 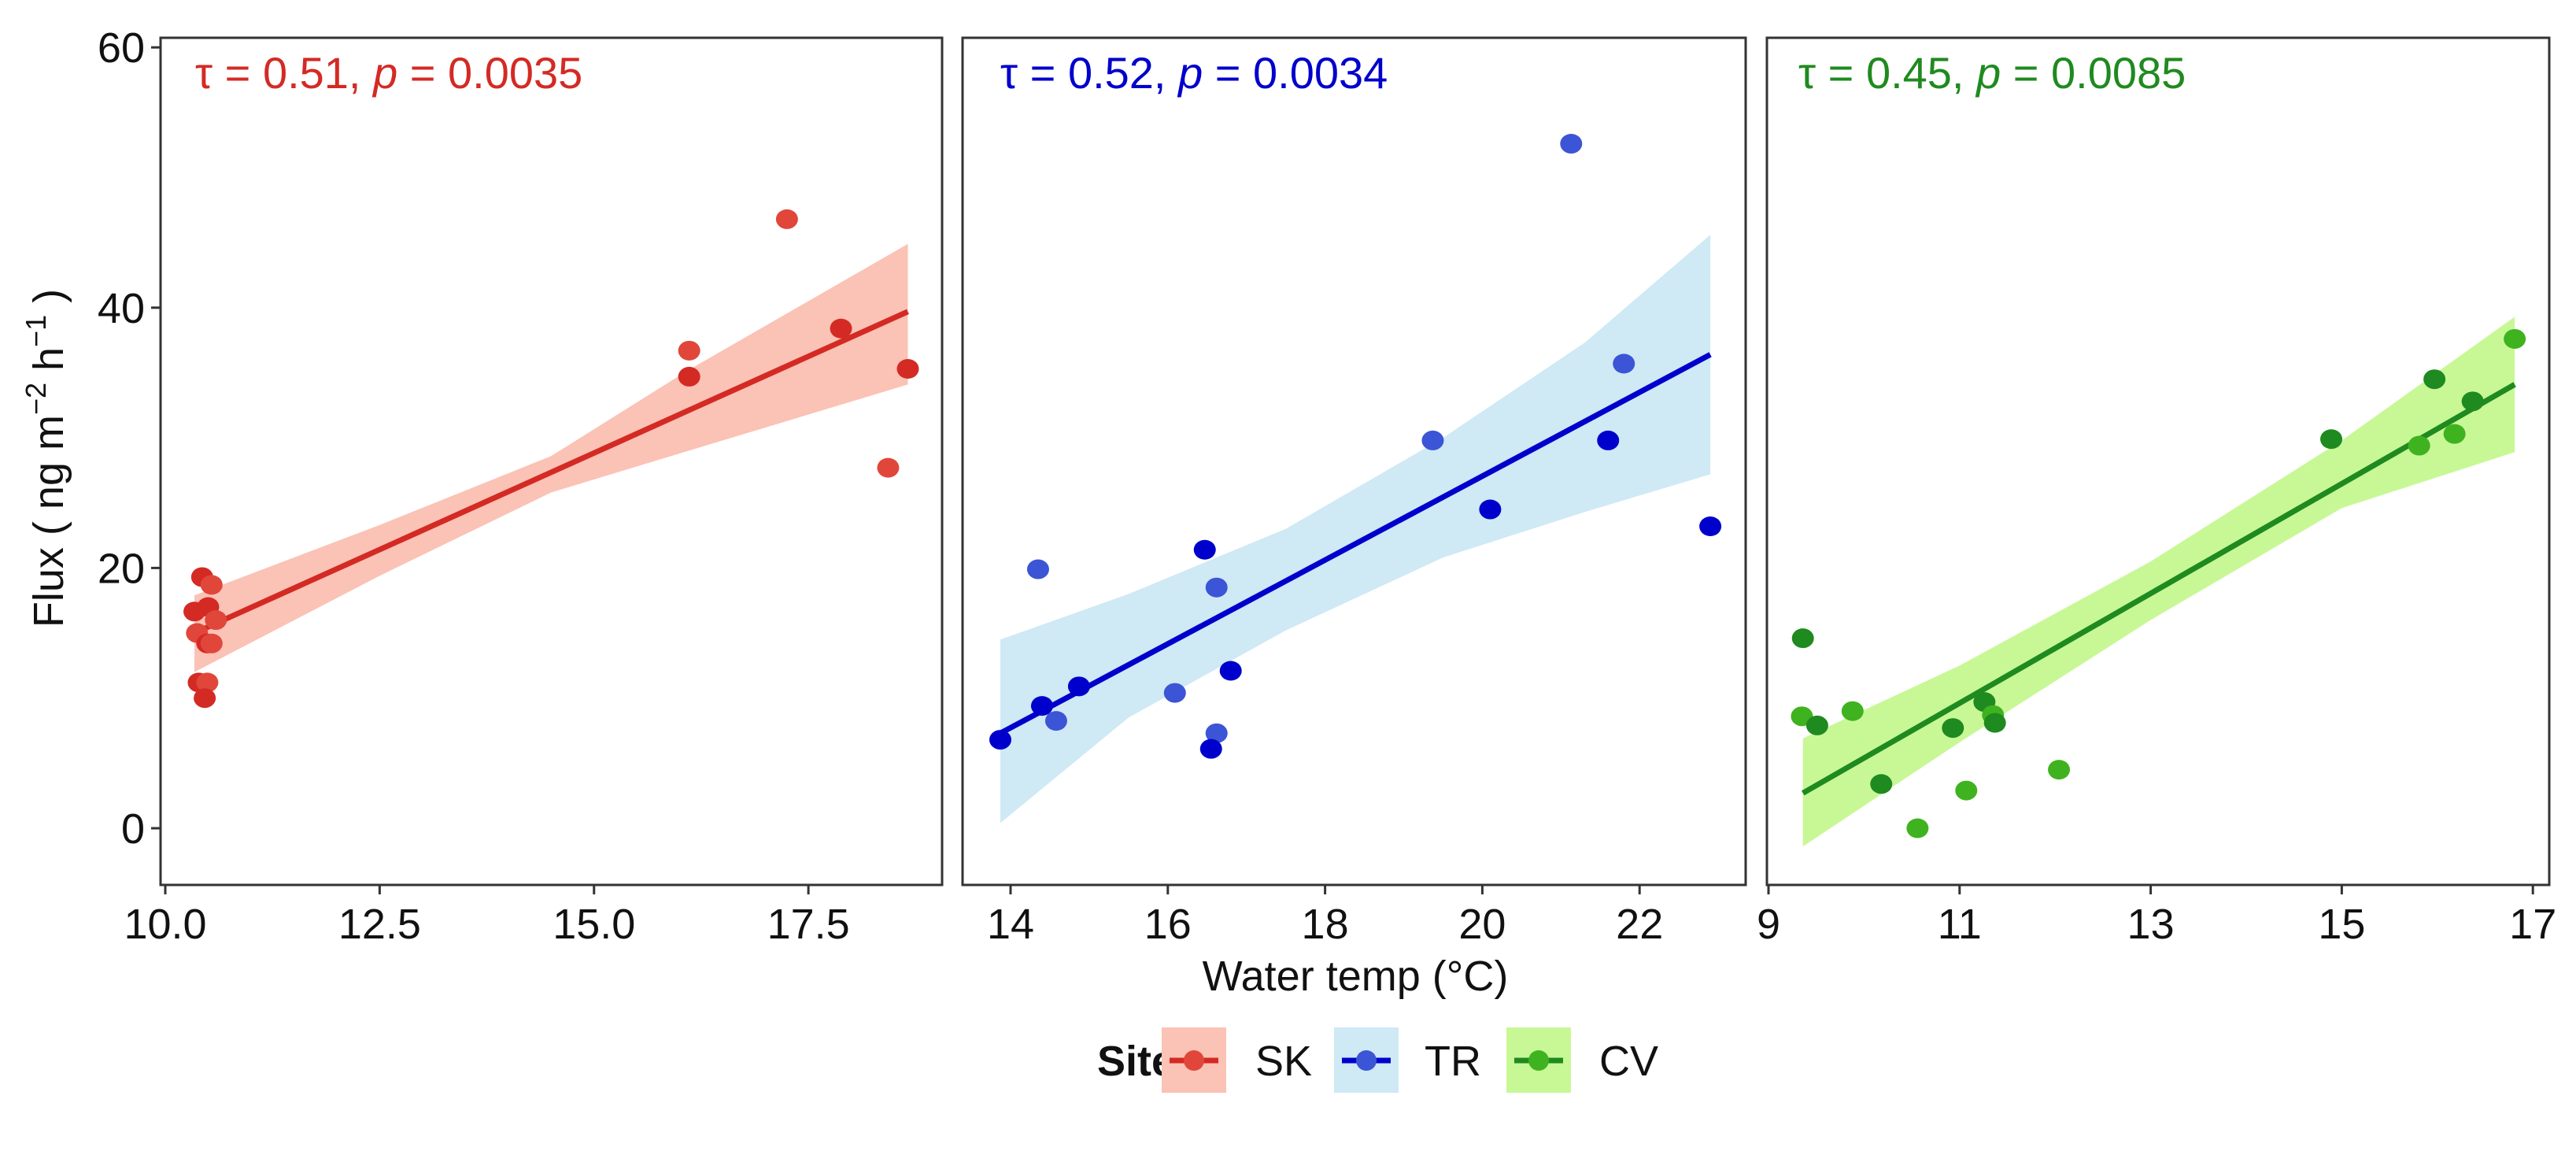 I want to click on legend-label: TR, so click(x=1453, y=1061).